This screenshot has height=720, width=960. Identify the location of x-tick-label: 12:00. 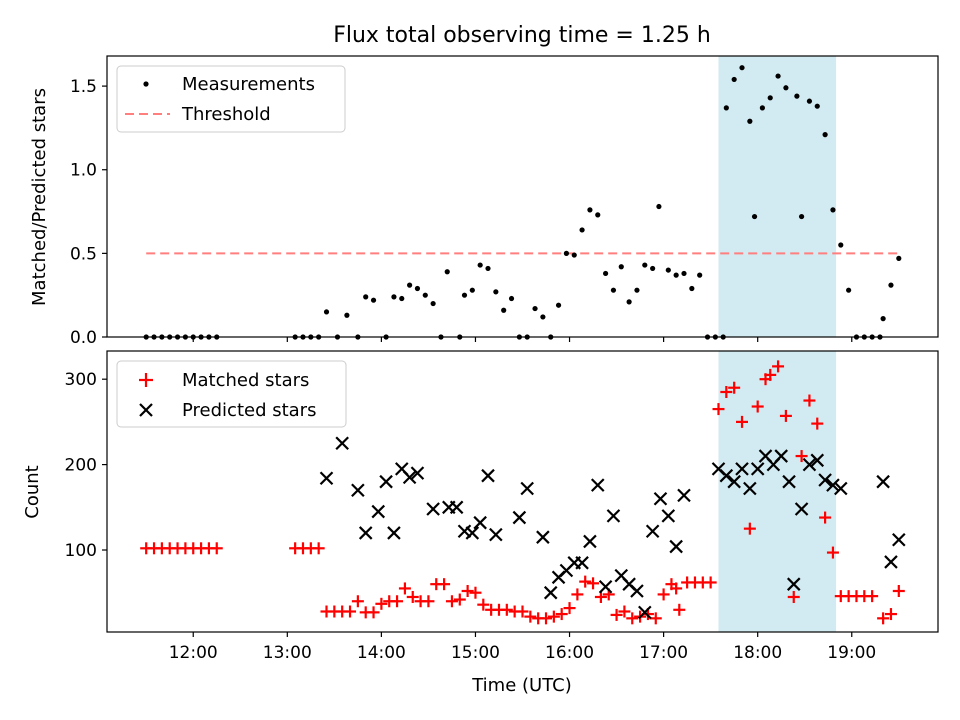
(193, 653).